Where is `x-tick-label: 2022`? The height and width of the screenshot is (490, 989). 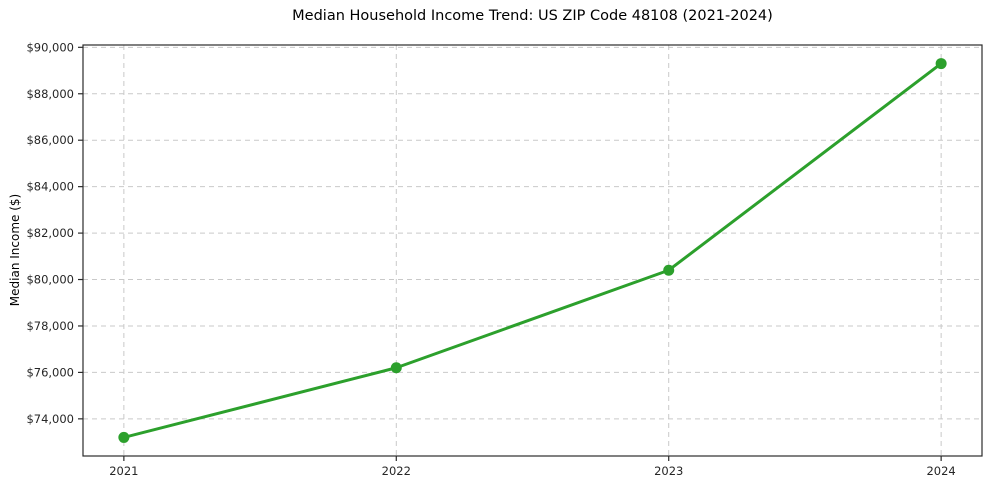
x-tick-label: 2022 is located at coordinates (396, 471).